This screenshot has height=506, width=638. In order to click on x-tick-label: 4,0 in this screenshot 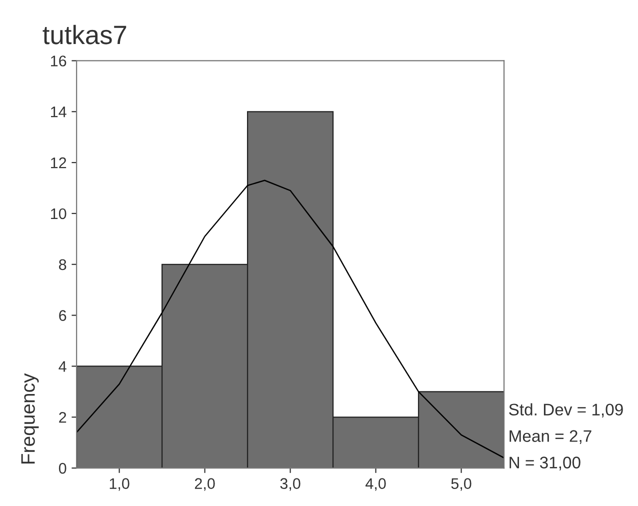, I will do `click(376, 484)`.